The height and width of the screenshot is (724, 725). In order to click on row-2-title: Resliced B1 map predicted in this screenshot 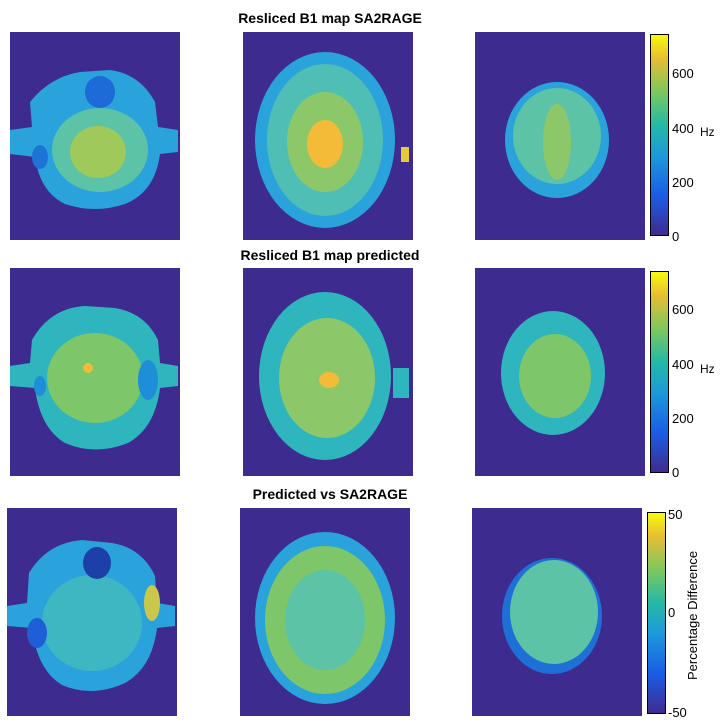, I will do `click(330, 255)`.